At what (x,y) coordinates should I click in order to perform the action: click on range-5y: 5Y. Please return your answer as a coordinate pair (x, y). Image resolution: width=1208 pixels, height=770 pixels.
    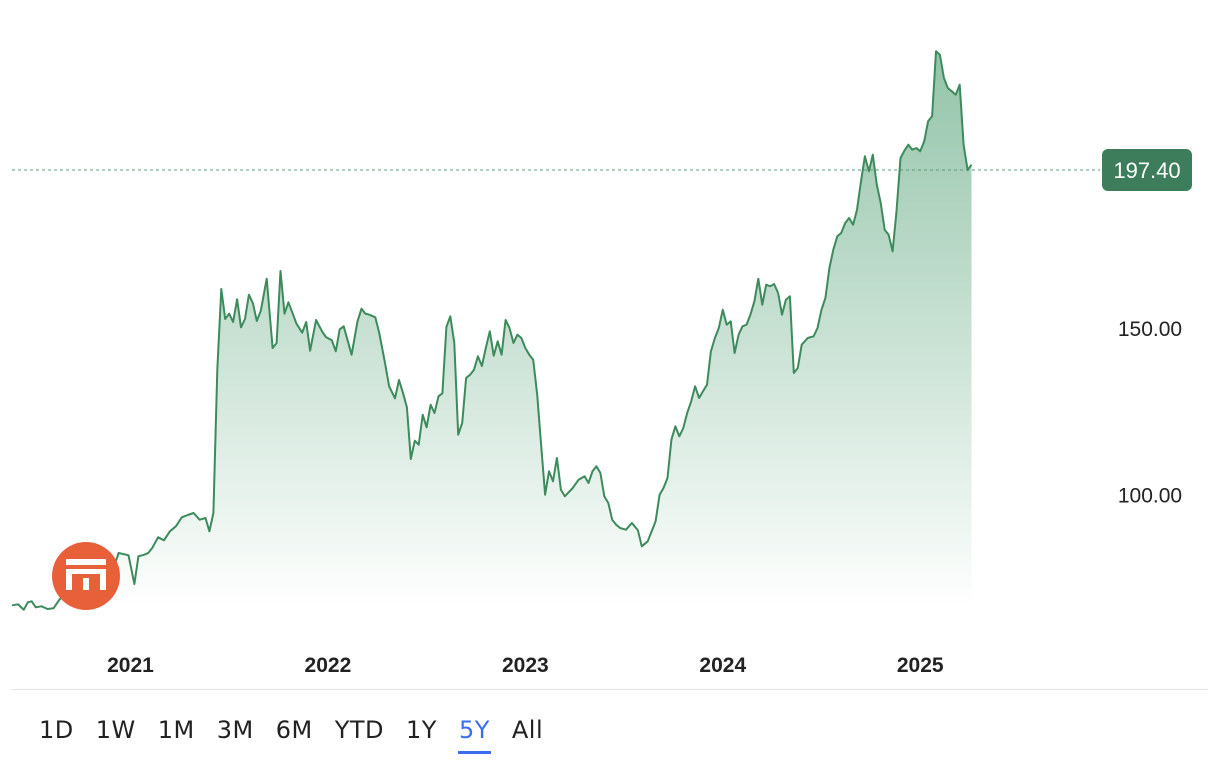
    Looking at the image, I should click on (474, 732).